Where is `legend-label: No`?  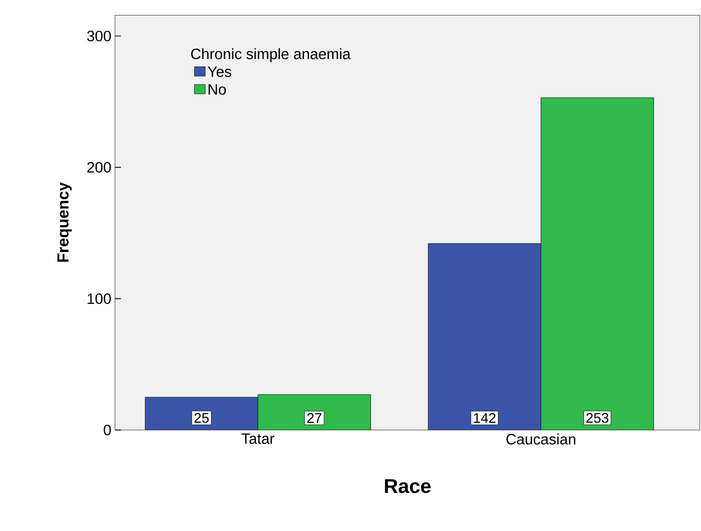
legend-label: No is located at coordinates (217, 89).